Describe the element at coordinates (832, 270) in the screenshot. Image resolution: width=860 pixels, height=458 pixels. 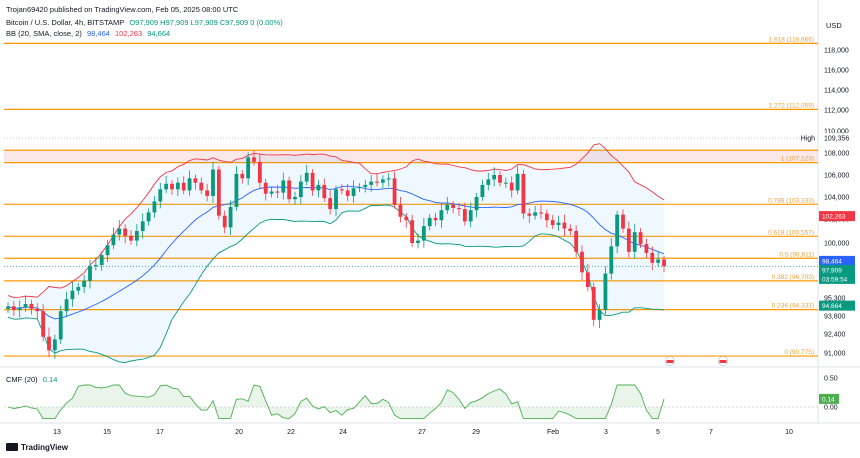
I see `price-tag-text: 97,909` at that location.